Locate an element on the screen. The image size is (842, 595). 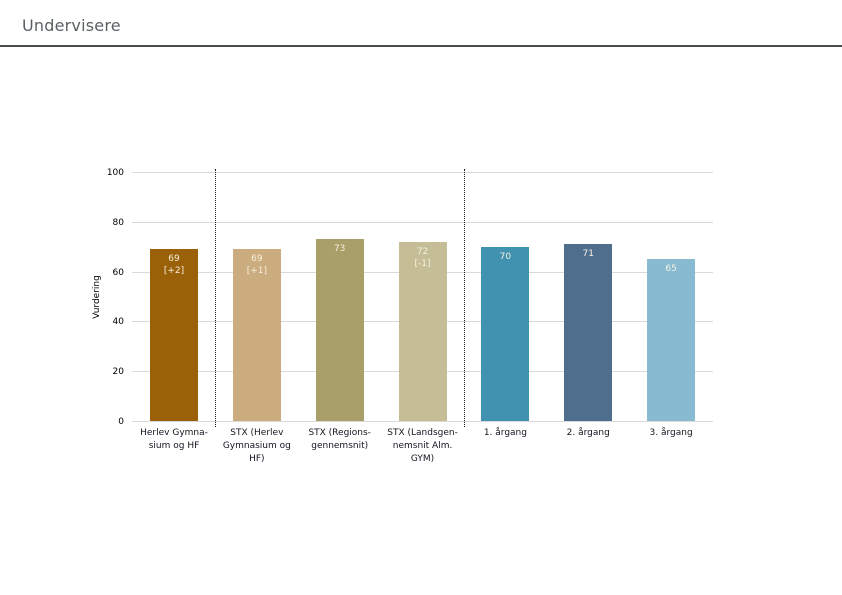
x-axis-category-label: 3. årgang is located at coordinates (671, 433).